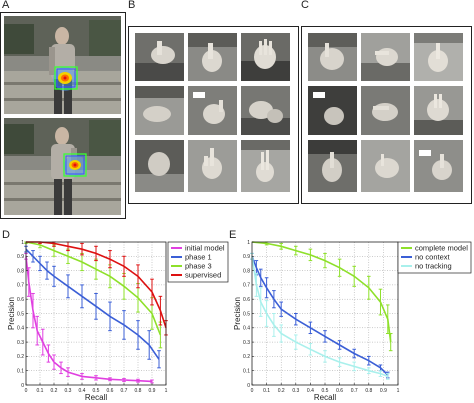 The width and height of the screenshot is (474, 403). What do you see at coordinates (63, 115) in the screenshot?
I see `panel-a-frames` at bounding box center [63, 115].